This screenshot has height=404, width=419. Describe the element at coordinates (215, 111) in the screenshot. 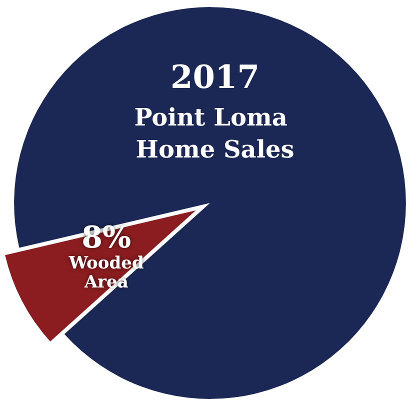

I see `text: 2017 Point Loma Home Sales` at that location.